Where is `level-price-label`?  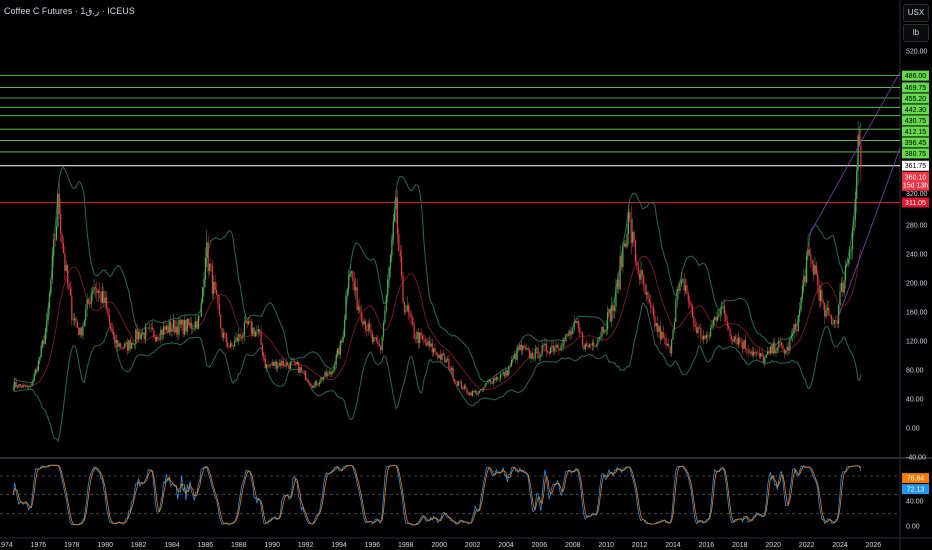
level-price-label is located at coordinates (915, 109).